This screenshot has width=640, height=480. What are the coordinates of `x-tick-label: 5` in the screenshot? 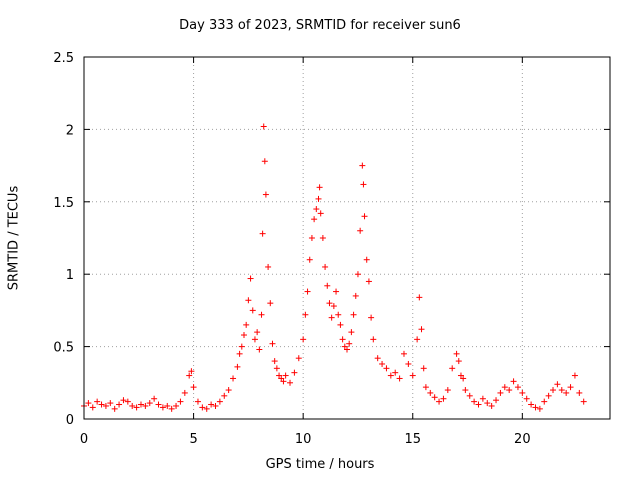 It's located at (193, 439).